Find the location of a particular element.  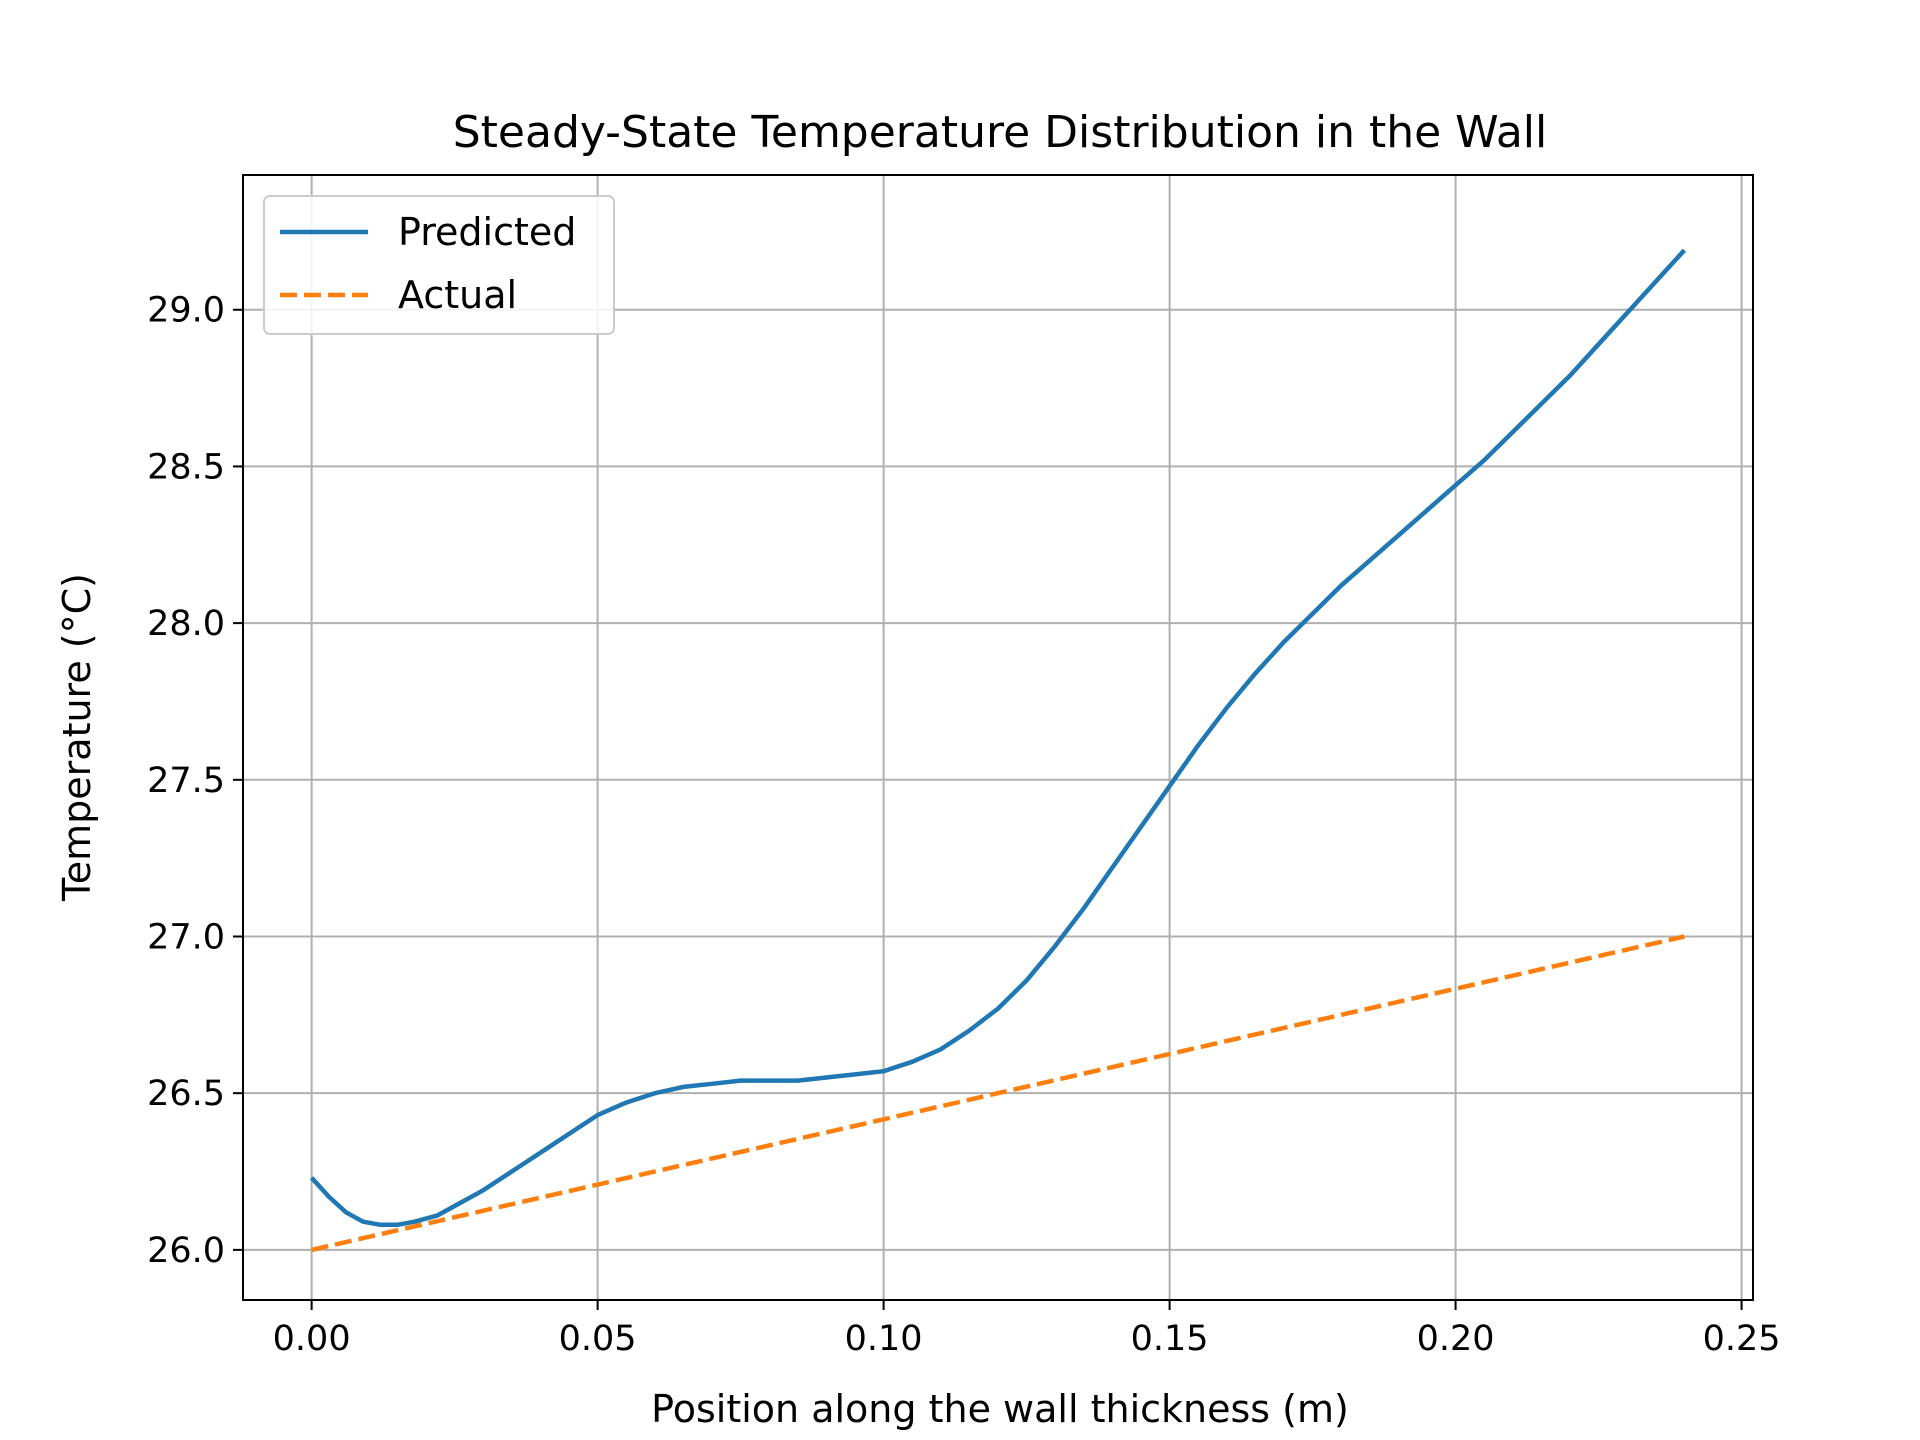

y-axis: 26.0 26.5 27.0 27.5 28.0 28.5 29.0 is located at coordinates (195, 781).